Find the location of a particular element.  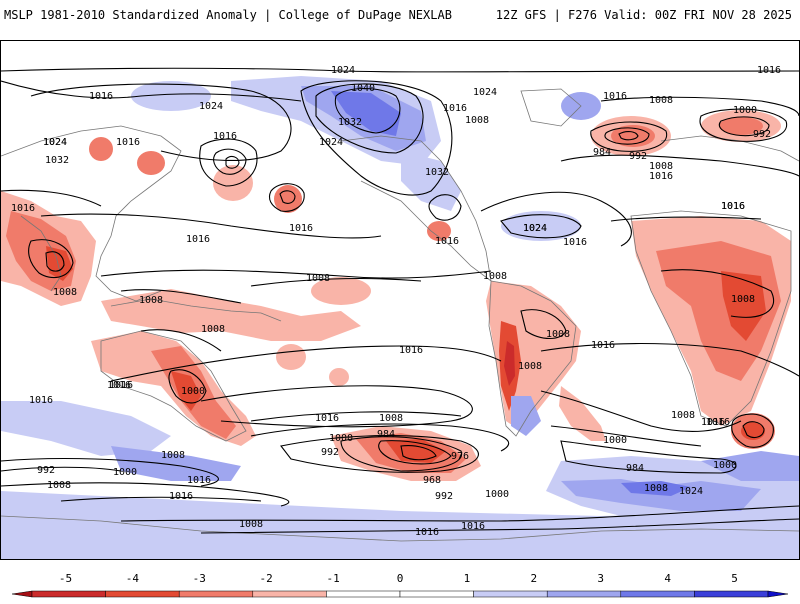

isobar-1032-us is located at coordinates (445, 207).